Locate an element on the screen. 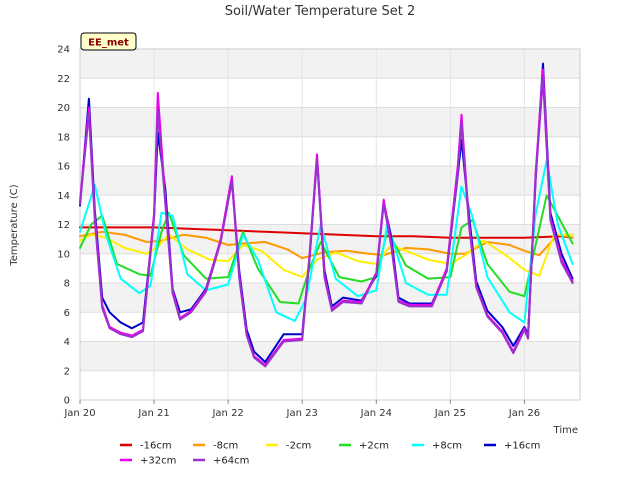  legend-label: -16cm is located at coordinates (156, 446).